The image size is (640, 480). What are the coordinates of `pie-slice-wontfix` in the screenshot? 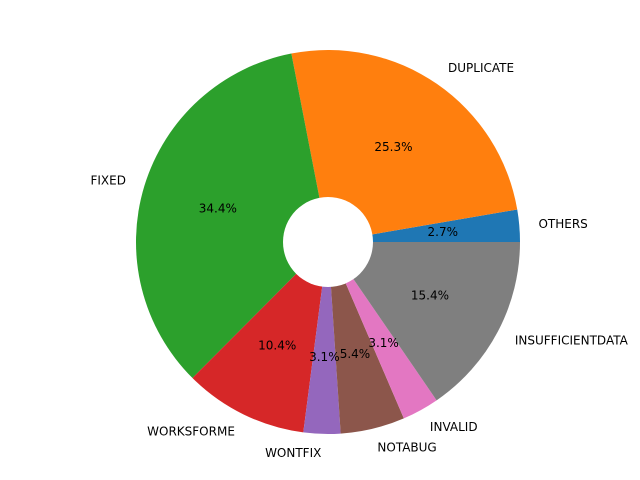 It's located at (322, 338).